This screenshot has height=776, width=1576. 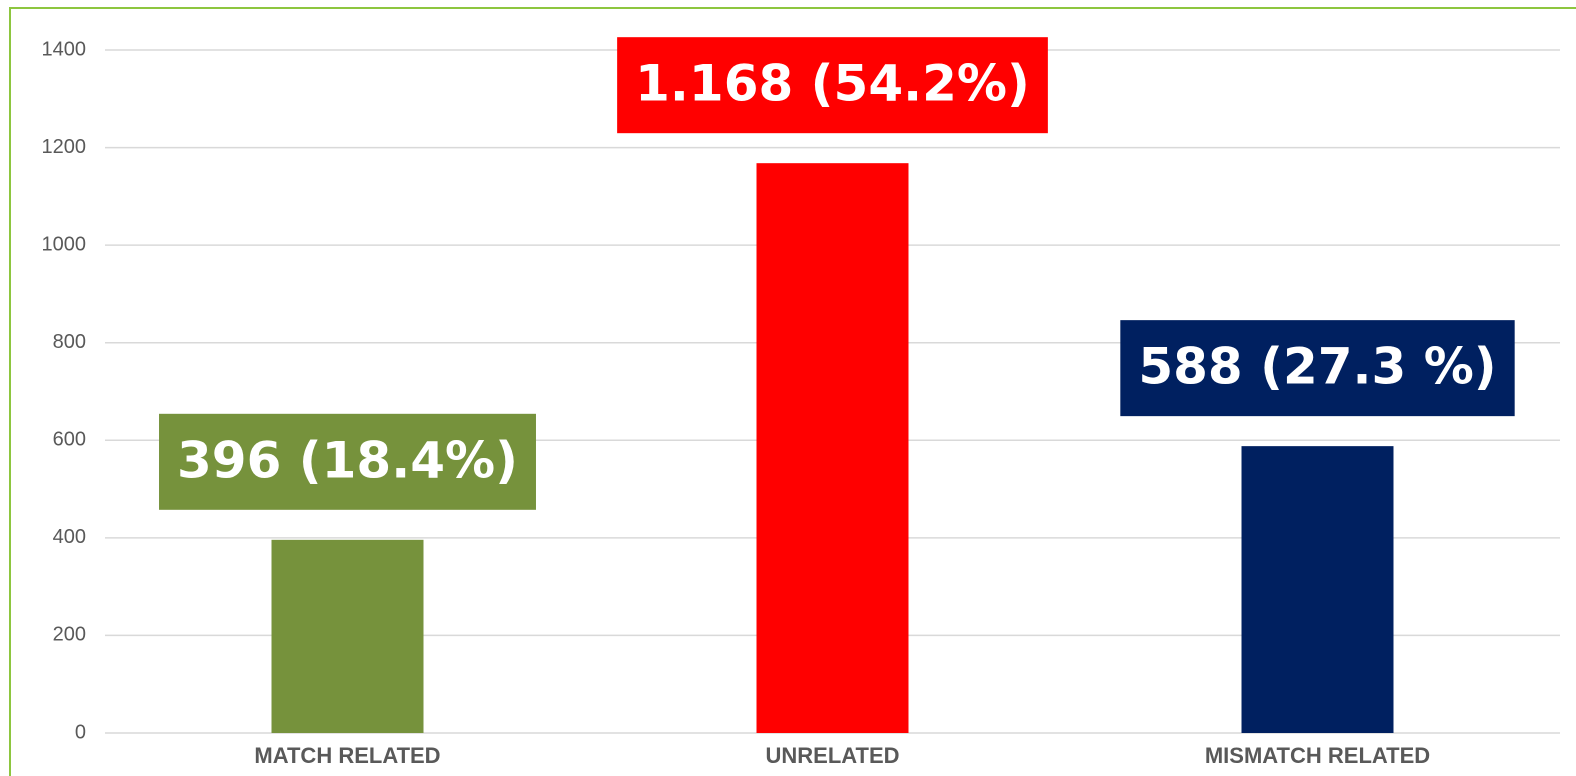 What do you see at coordinates (64, 147) in the screenshot?
I see `y-tick-label: 1200` at bounding box center [64, 147].